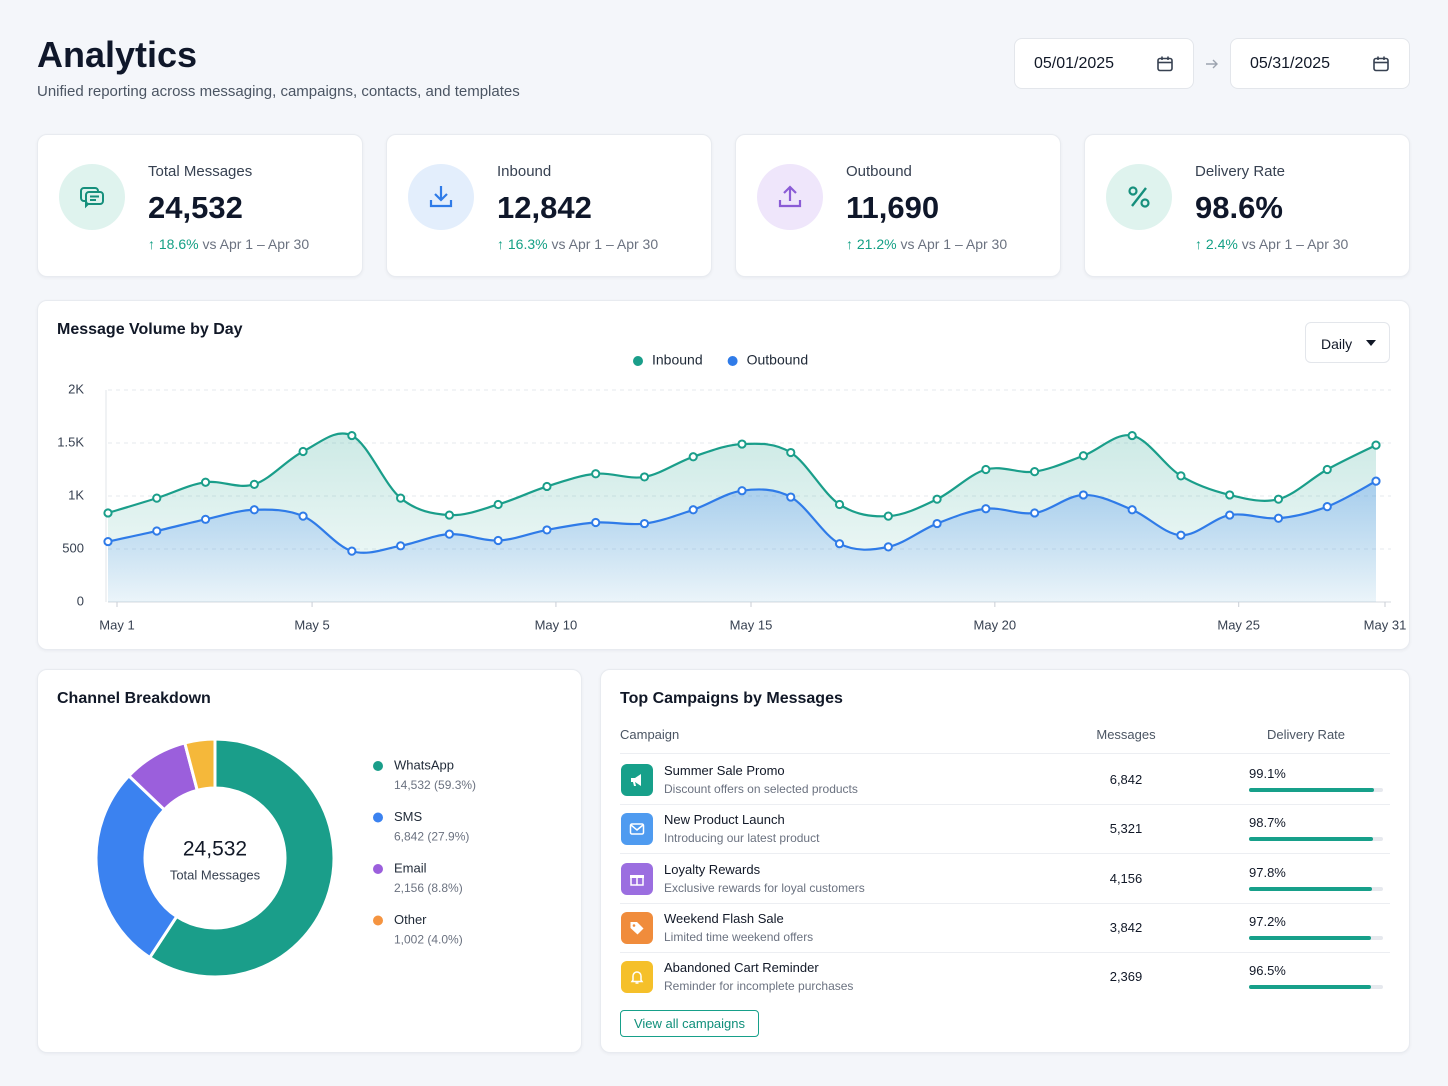  Describe the element at coordinates (116, 624) in the screenshot. I see `x-tick-label: May 1` at that location.